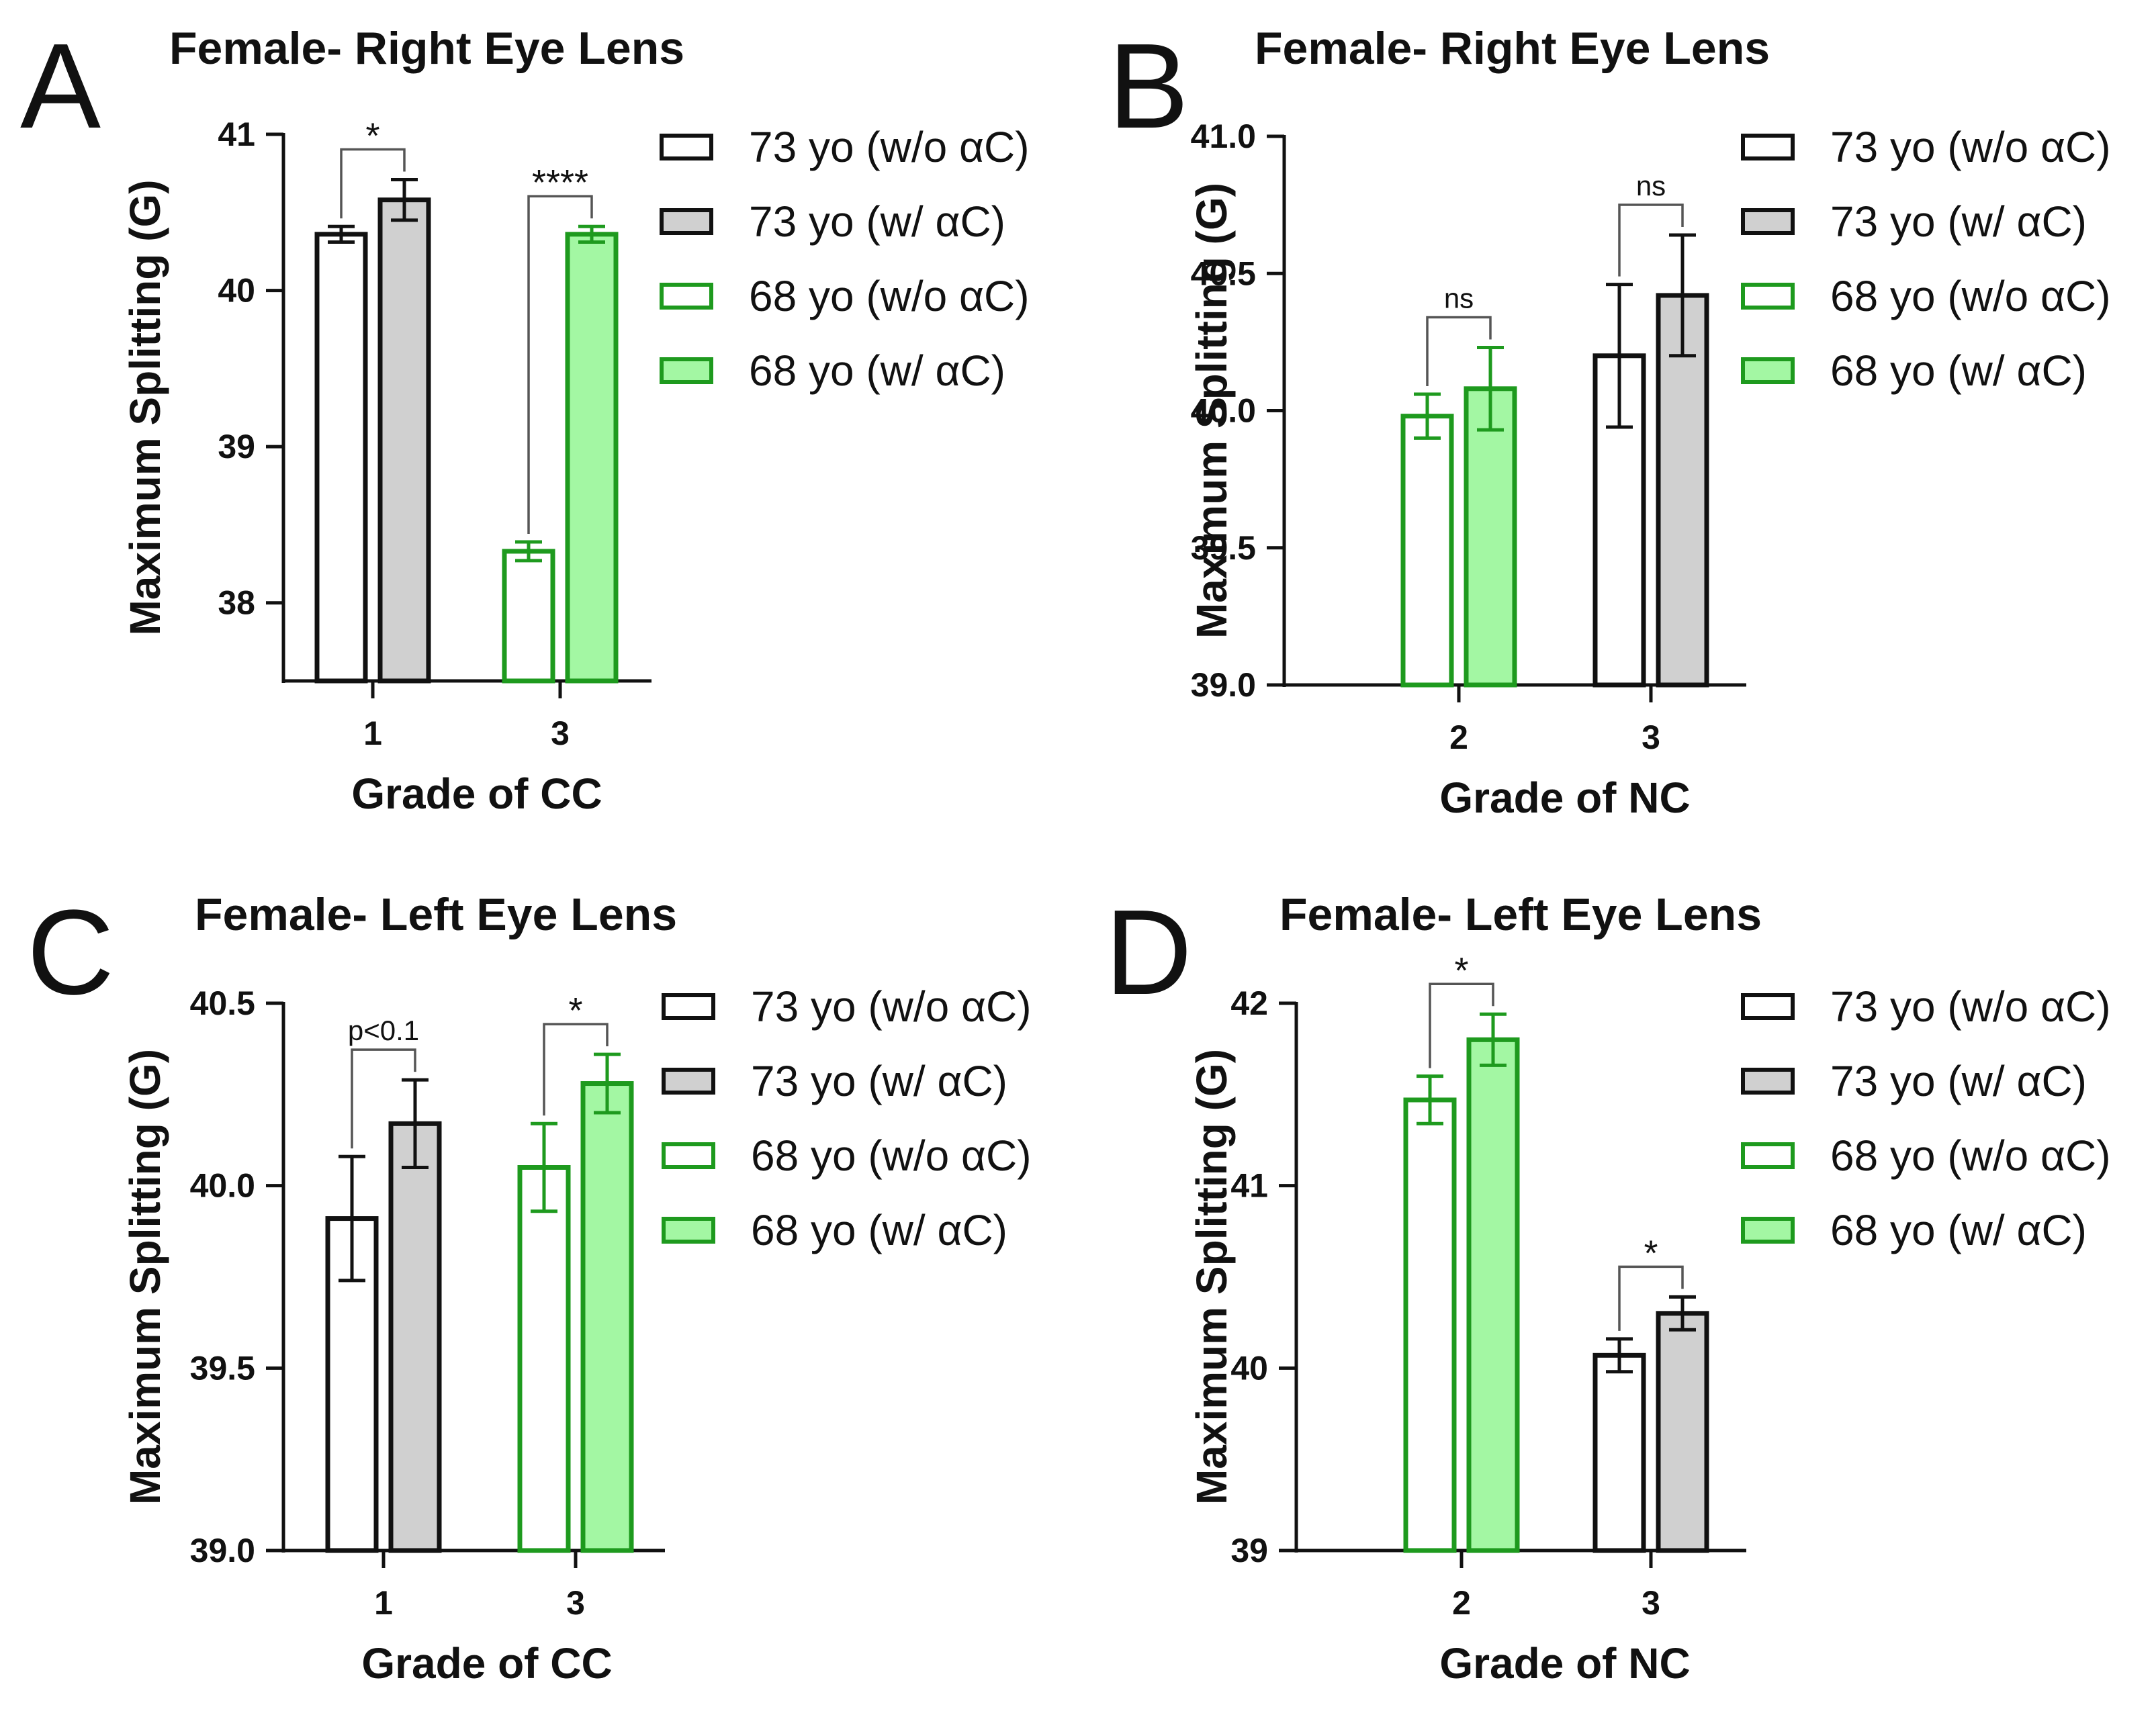 The image size is (2156, 1709). What do you see at coordinates (1249, 1550) in the screenshot?
I see `y-tick-label: 39` at bounding box center [1249, 1550].